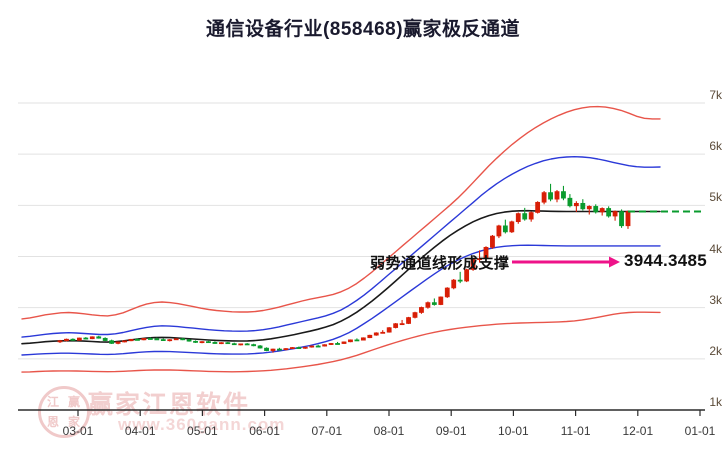  What do you see at coordinates (361, 412) in the screenshot?
I see `x-axis` at bounding box center [361, 412].